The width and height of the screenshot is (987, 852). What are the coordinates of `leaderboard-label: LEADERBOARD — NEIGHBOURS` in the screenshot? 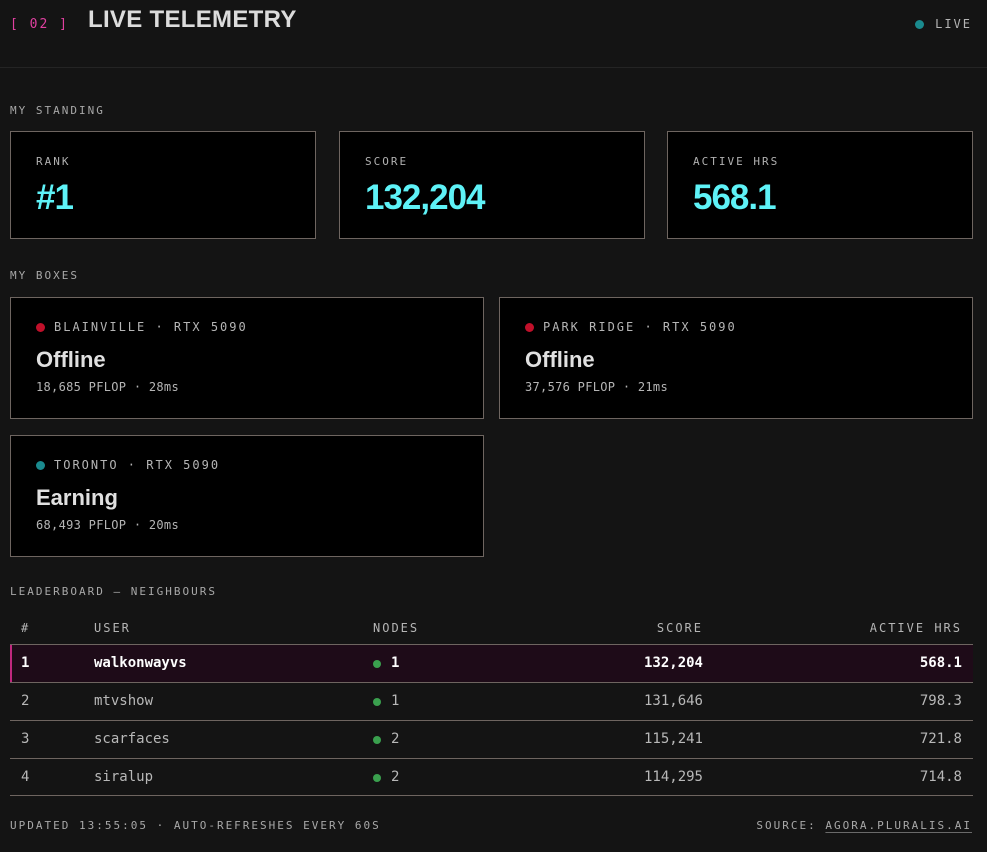 It's located at (113, 591).